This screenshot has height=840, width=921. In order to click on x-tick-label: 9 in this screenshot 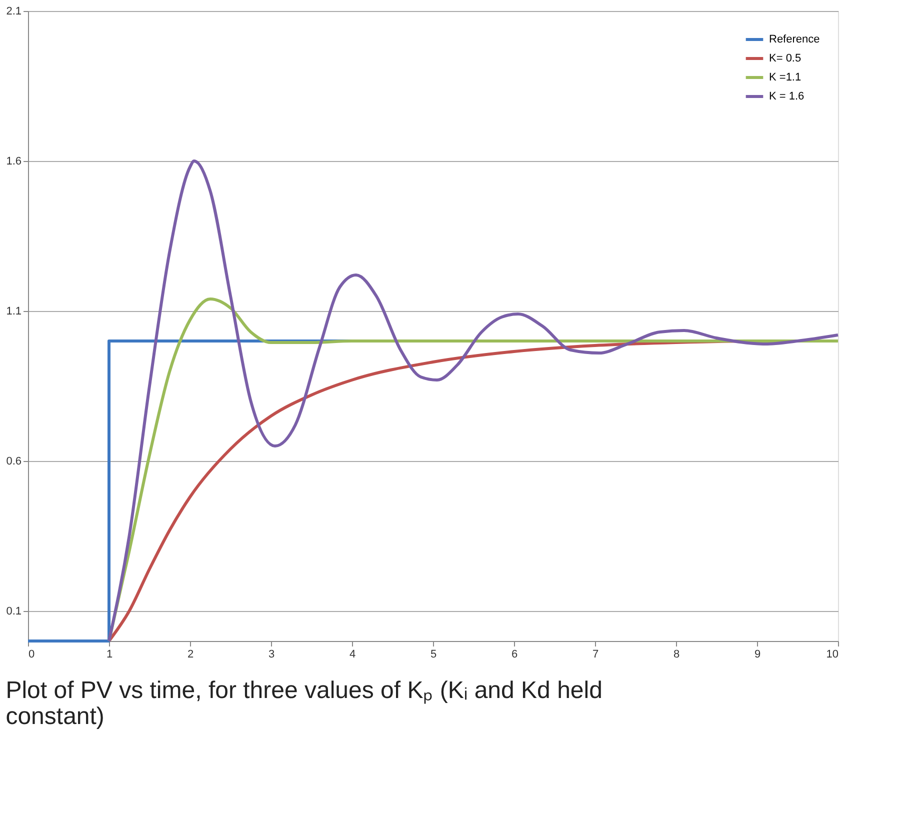, I will do `click(757, 654)`.